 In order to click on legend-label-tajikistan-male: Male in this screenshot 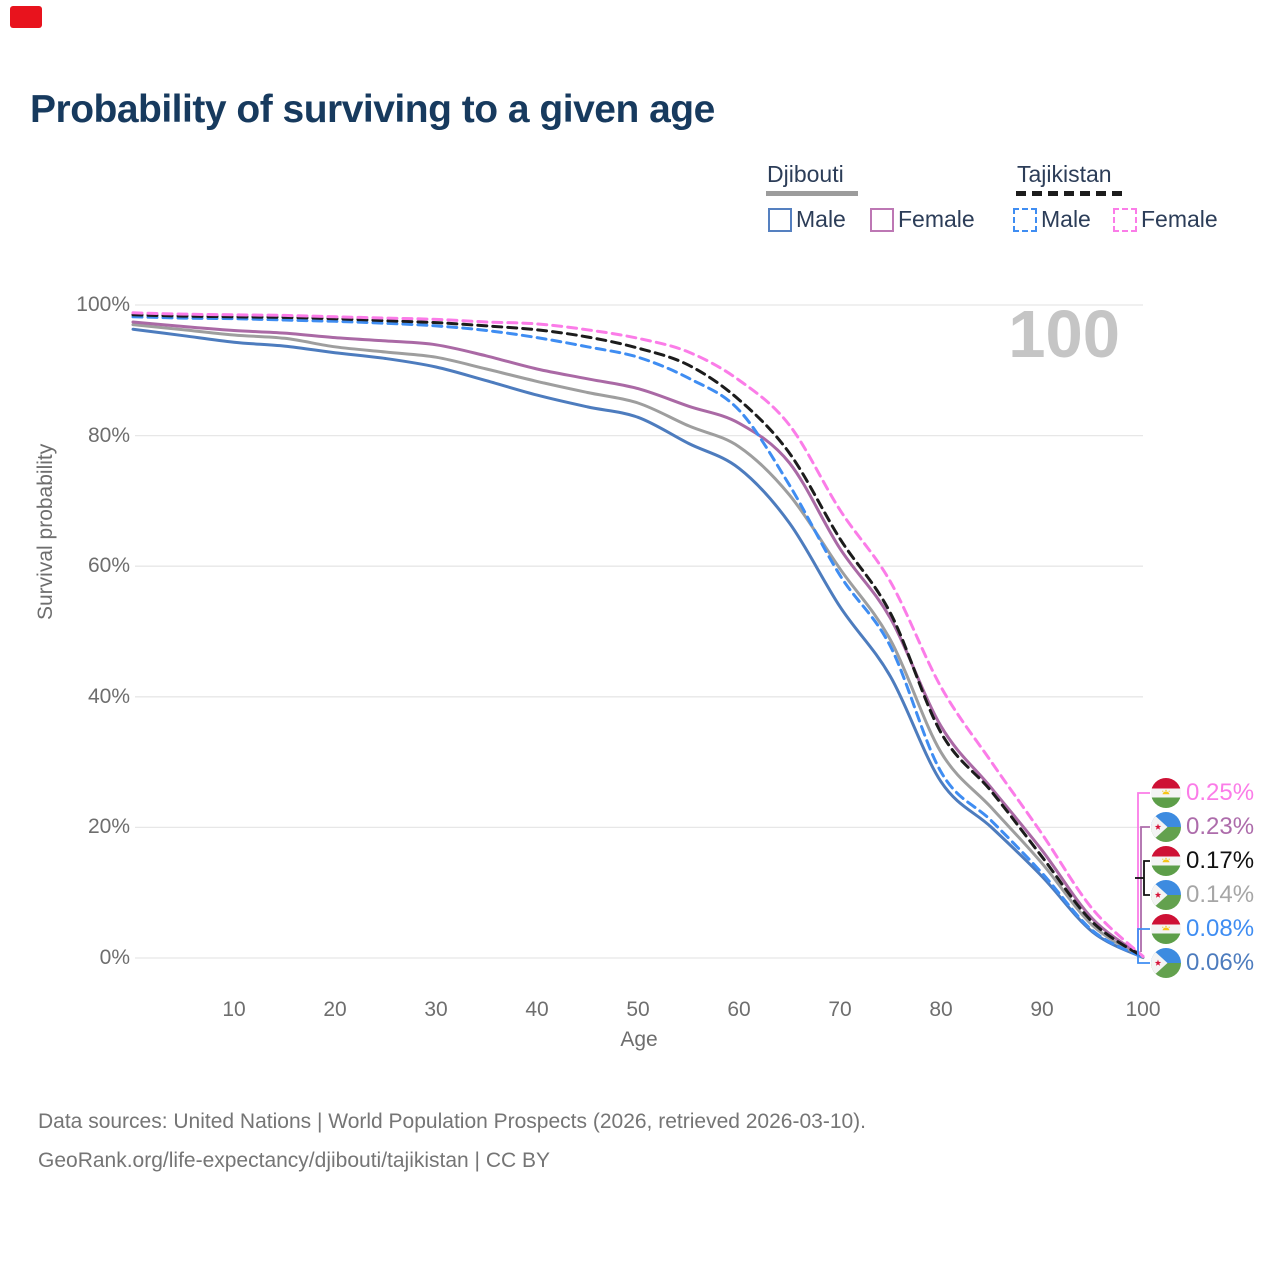, I will do `click(1066, 219)`.